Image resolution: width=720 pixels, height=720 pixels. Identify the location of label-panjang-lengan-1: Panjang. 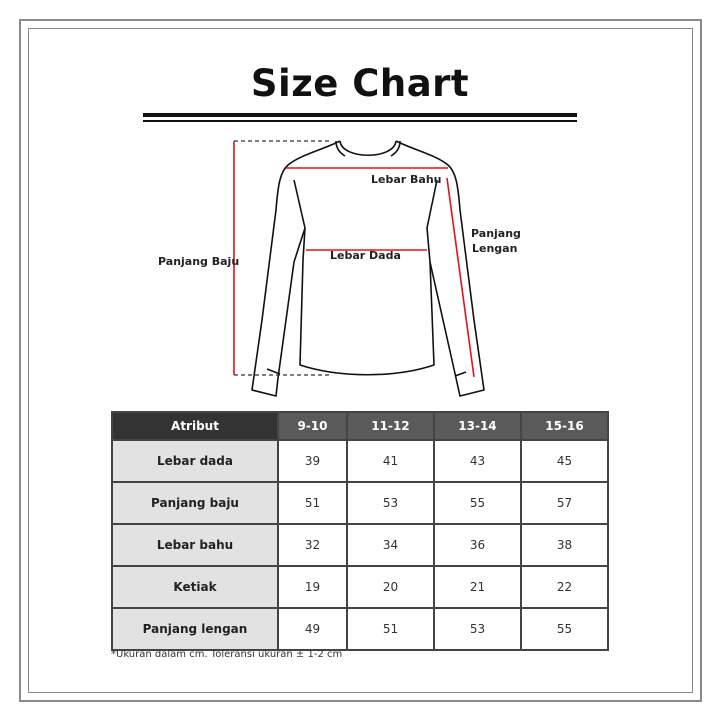
(496, 233).